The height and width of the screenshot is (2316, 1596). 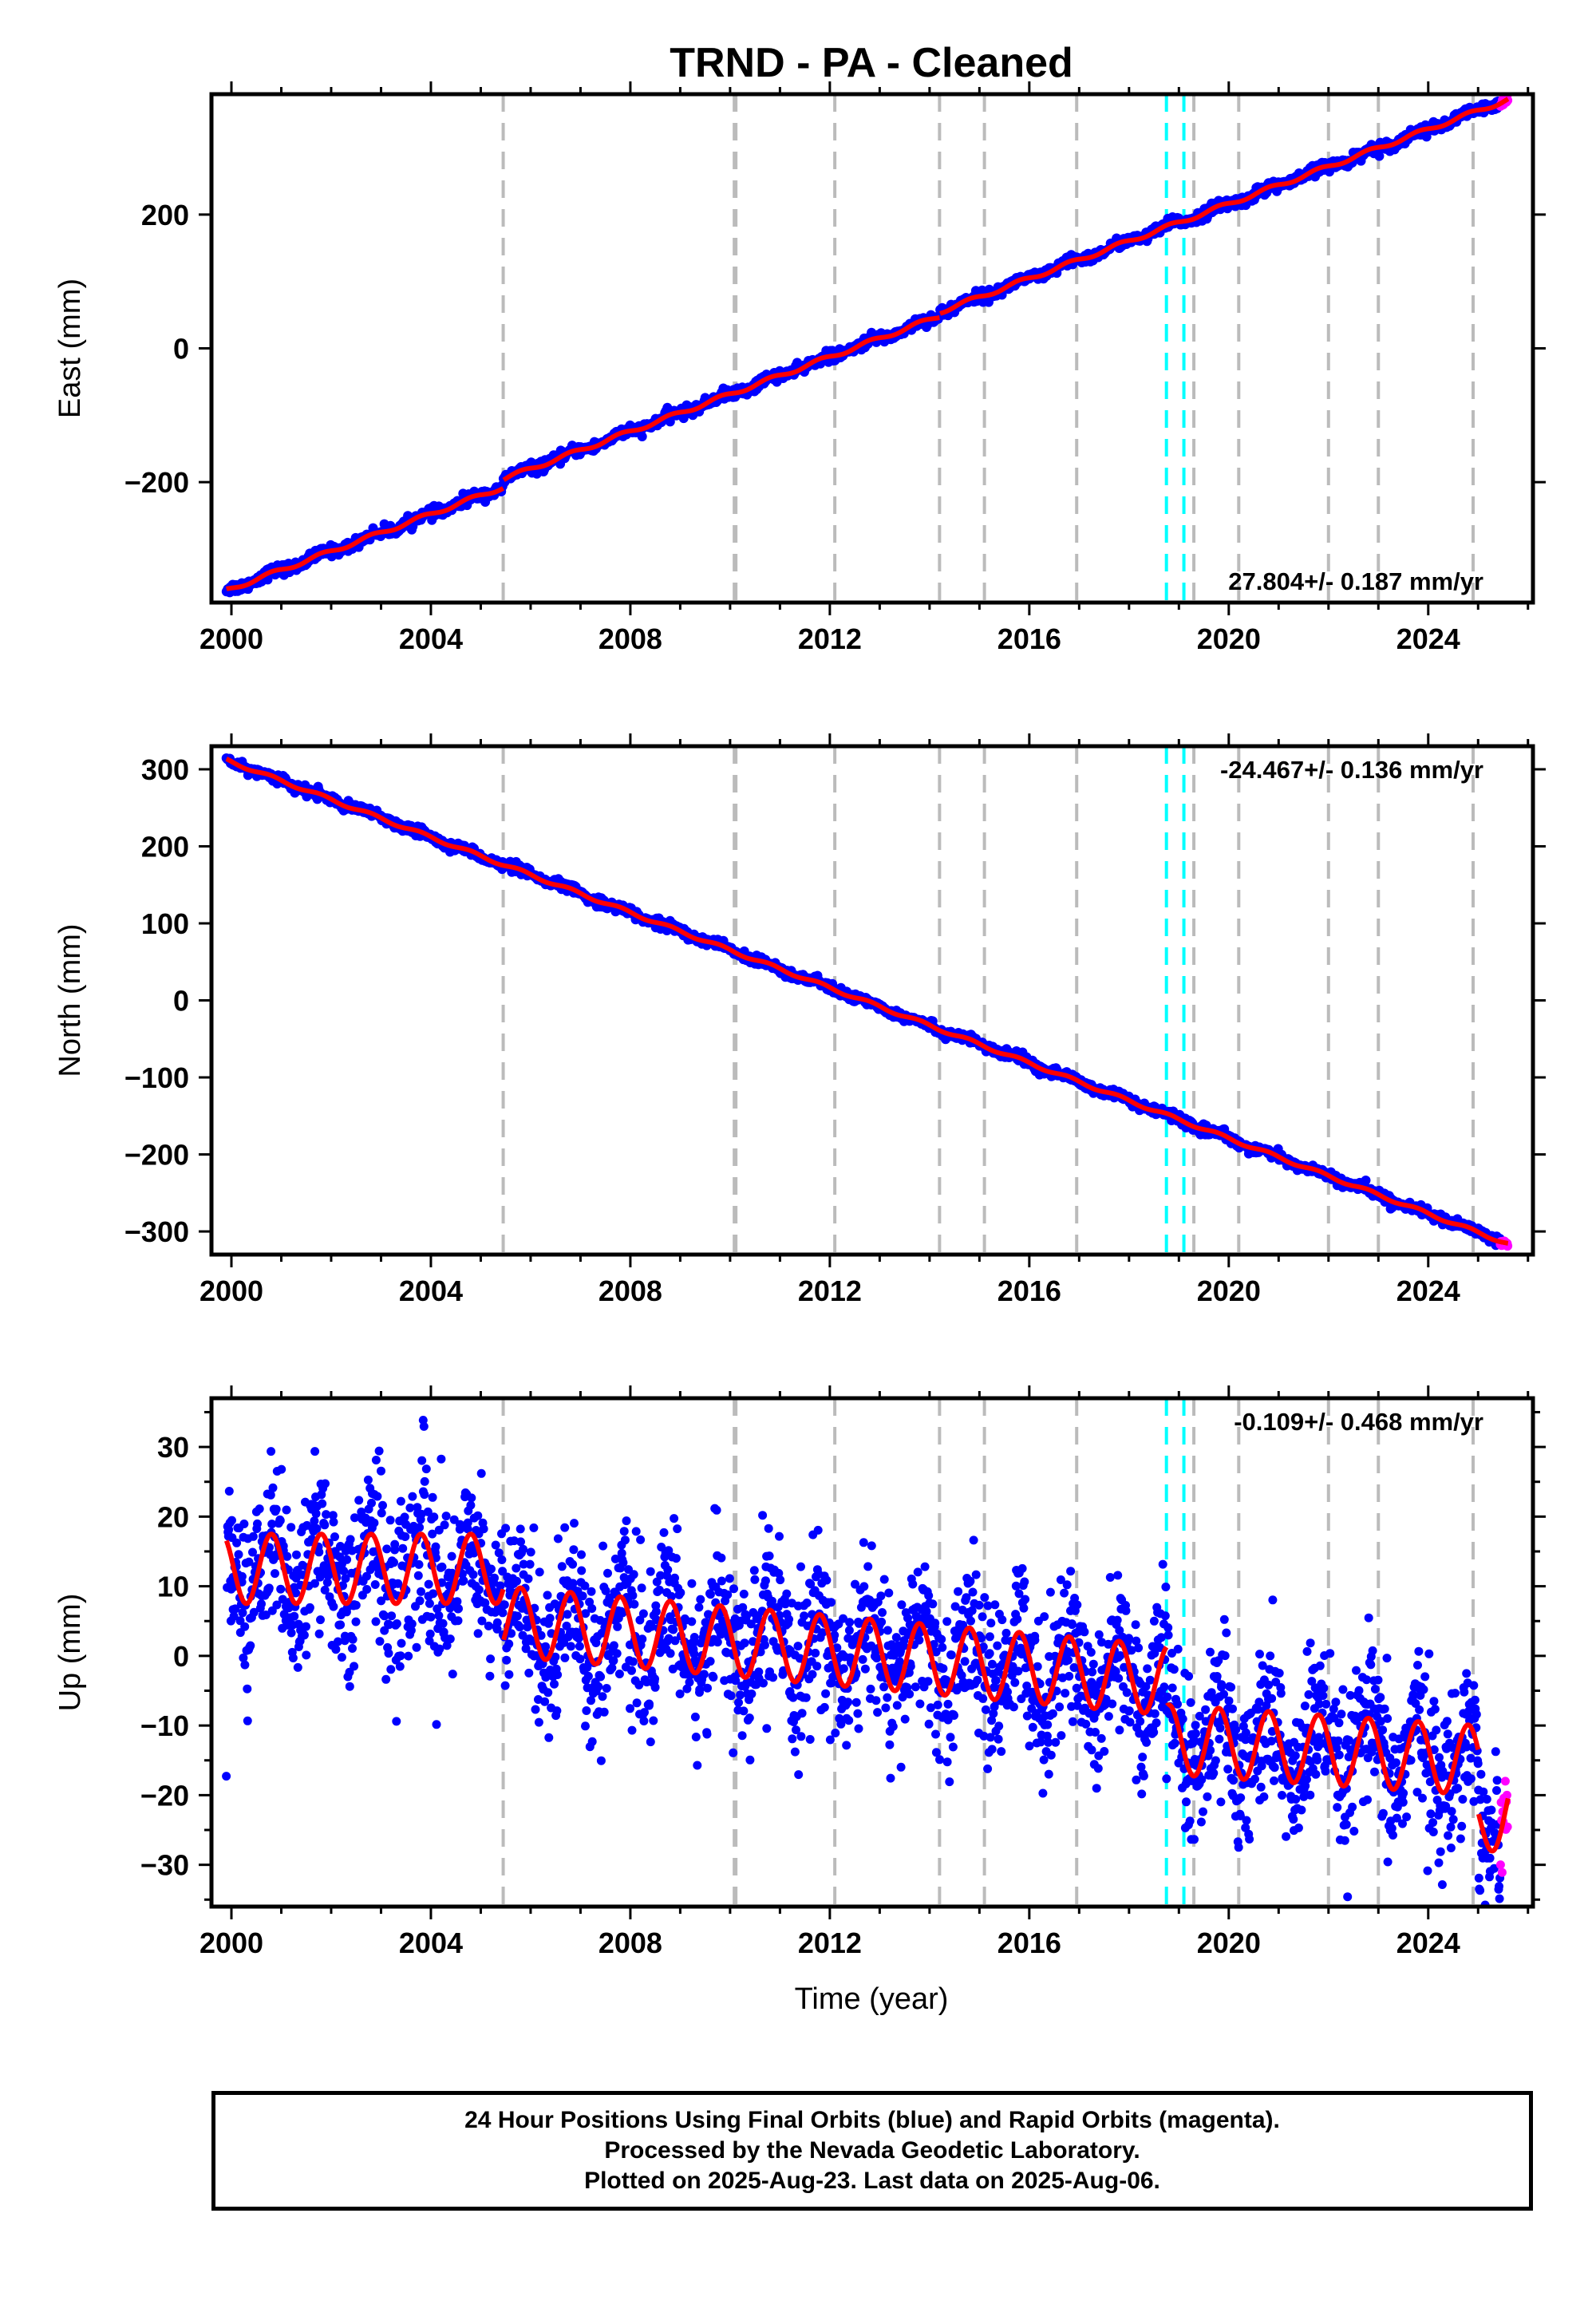 What do you see at coordinates (70, 348) in the screenshot?
I see `east-y-axis-title: East (mm)` at bounding box center [70, 348].